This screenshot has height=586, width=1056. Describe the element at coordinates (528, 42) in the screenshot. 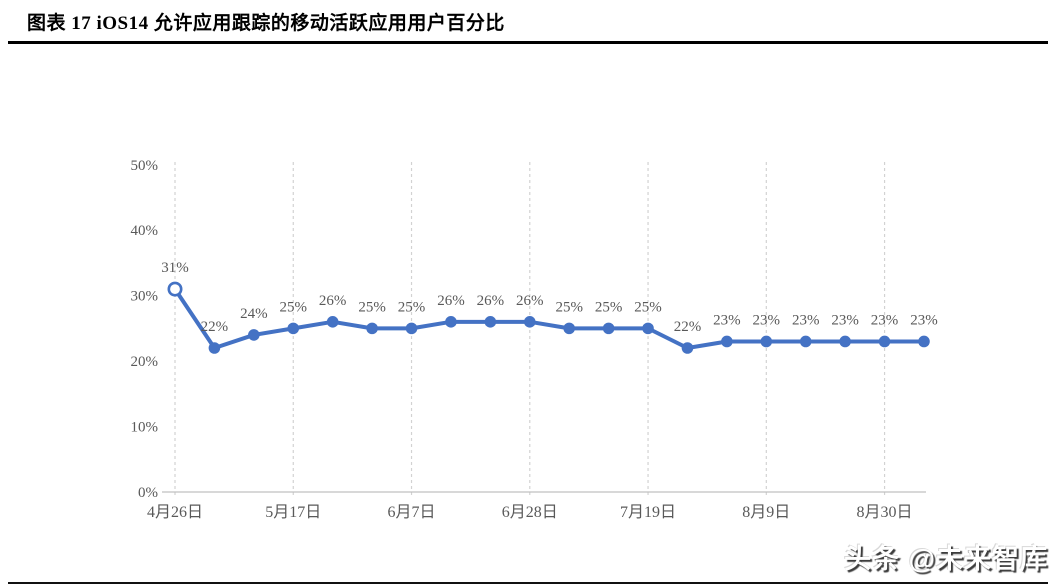

I see `title-rule` at that location.